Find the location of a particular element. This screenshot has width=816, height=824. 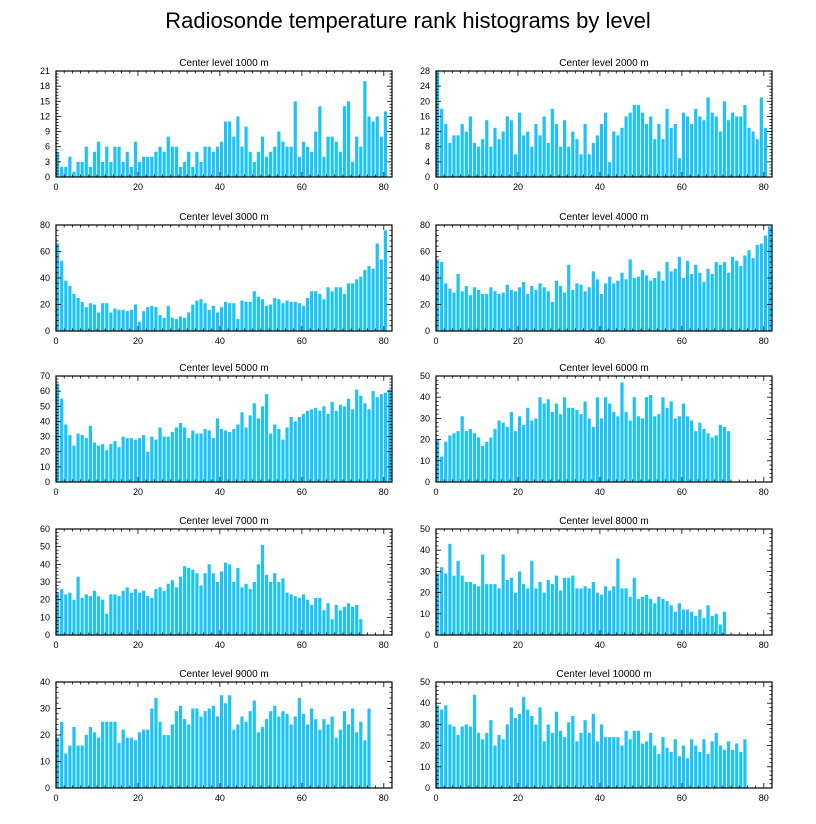

panel-8: Center level 8000 m 0 20 40 60 80 0 10 20 30 40 50 is located at coordinates (596, 583).